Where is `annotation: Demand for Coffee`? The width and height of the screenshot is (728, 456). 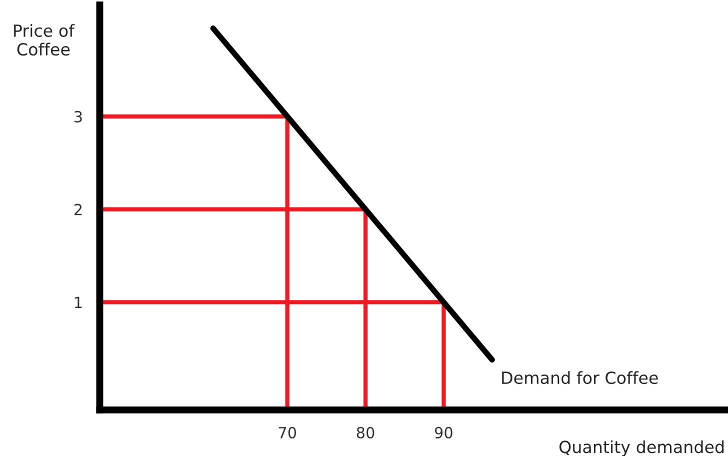 annotation: Demand for Coffee is located at coordinates (580, 377).